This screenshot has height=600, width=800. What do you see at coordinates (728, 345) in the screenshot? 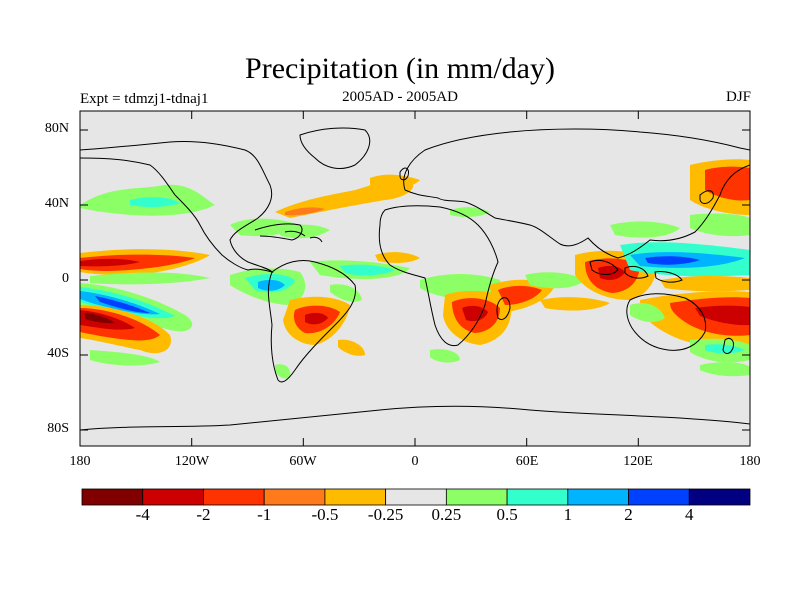
I see `coast-new-zealand` at bounding box center [728, 345].